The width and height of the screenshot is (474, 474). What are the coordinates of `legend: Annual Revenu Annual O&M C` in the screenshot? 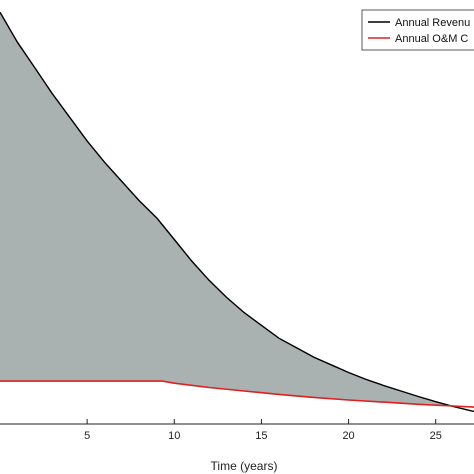 It's located at (417, 30).